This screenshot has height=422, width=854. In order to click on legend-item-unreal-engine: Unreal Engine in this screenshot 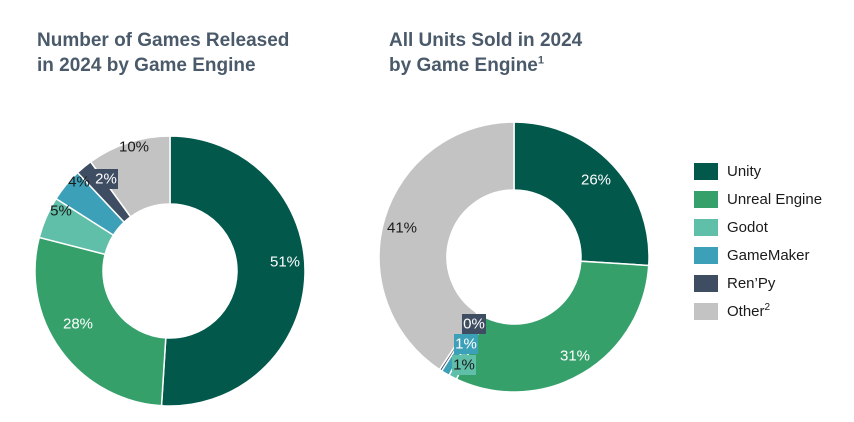, I will do `click(758, 199)`.